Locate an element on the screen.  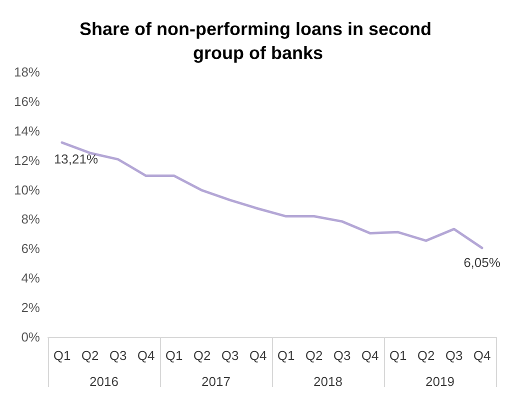
y-tick-label: 12% is located at coordinates (27, 160).